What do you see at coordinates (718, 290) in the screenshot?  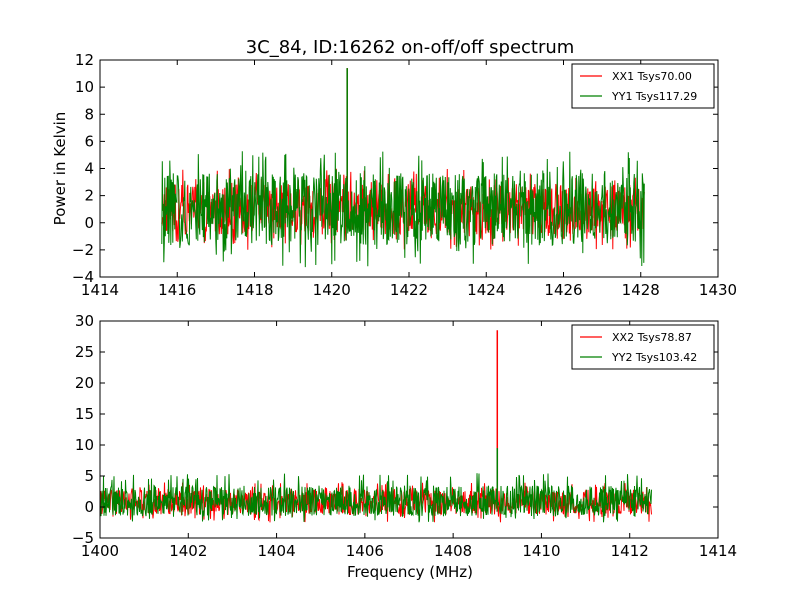 I see `x-tick-label: 1430` at bounding box center [718, 290].